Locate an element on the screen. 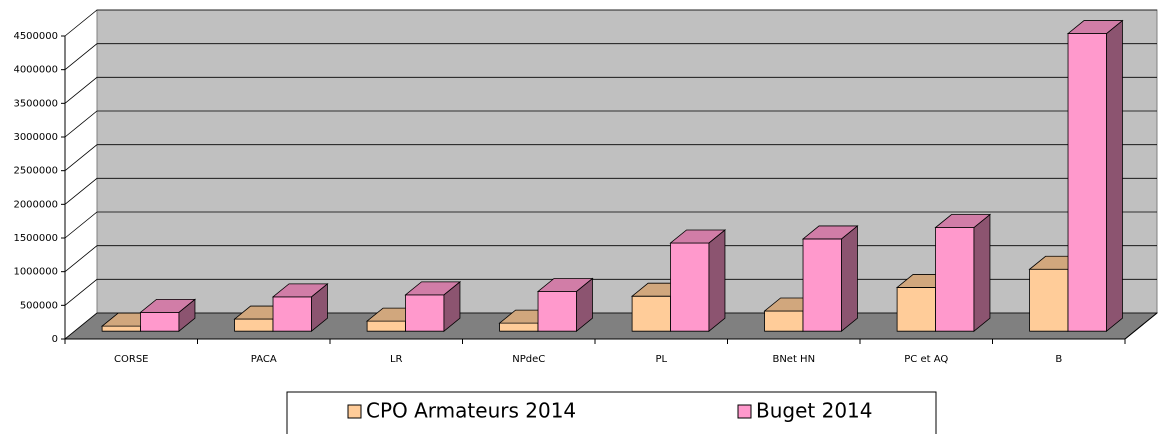 The image size is (1158, 434). x-tick-label: PC et AQ is located at coordinates (926, 359).